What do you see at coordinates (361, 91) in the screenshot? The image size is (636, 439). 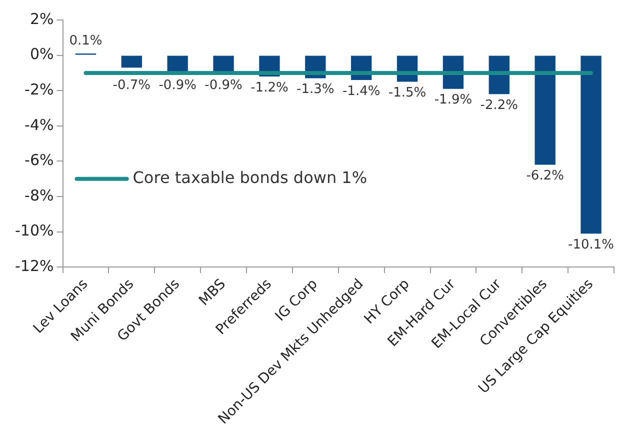 I see `data-label: -1.4%` at bounding box center [361, 91].